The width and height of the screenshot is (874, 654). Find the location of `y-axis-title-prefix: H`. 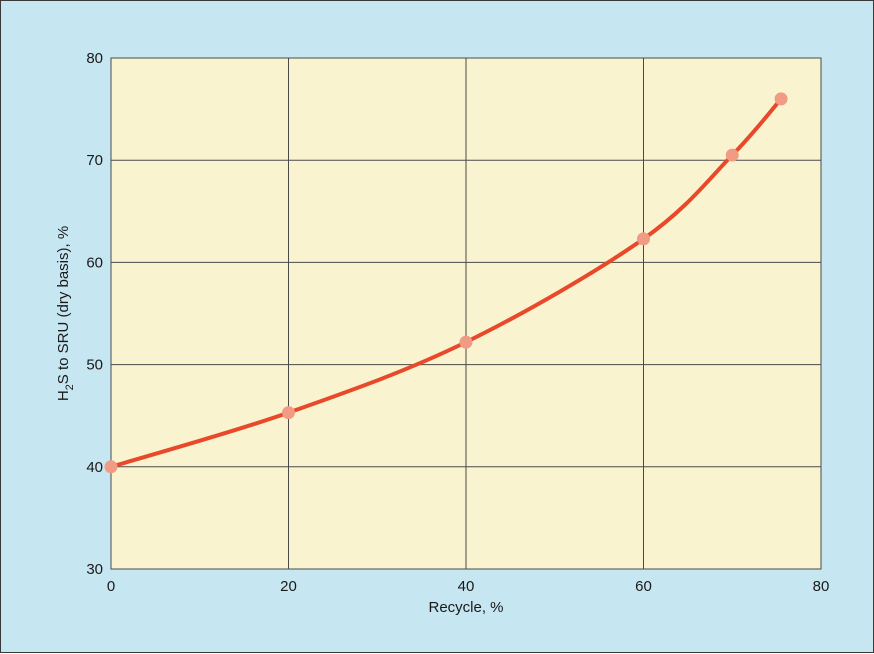

y-axis-title-prefix: H is located at coordinates (63, 395).